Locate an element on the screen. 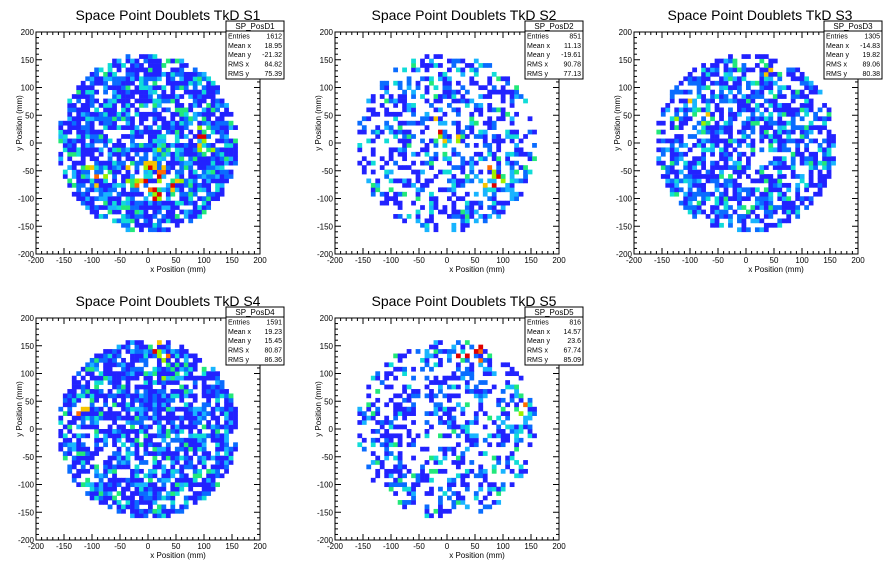  y-tick-label: -150 is located at coordinates (325, 226).